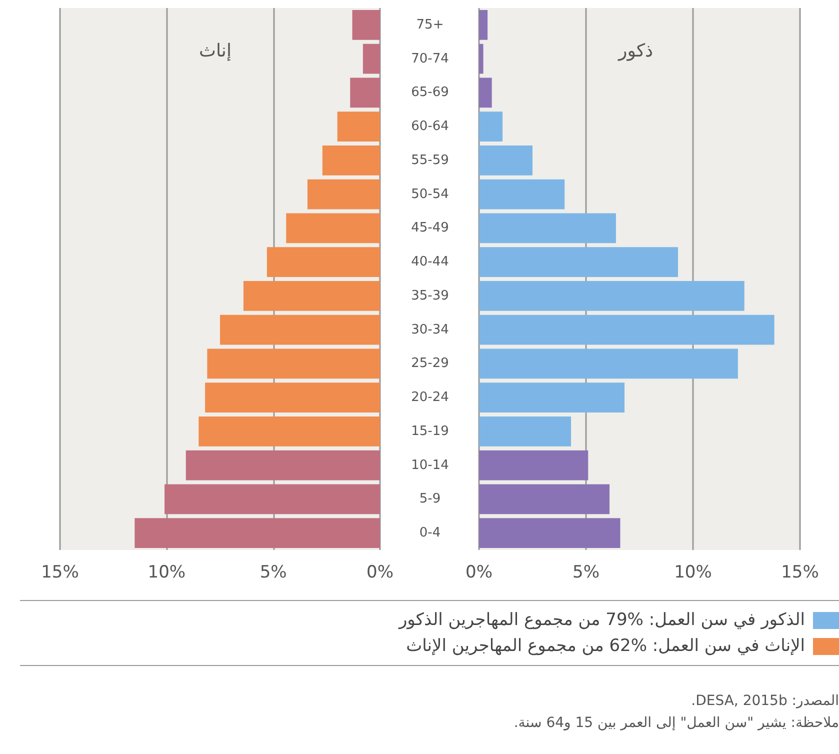  I want to click on text: ملاحظة: يشير "سن العمل" إلى العمر بين 15 و64 سنة., so click(676, 723).